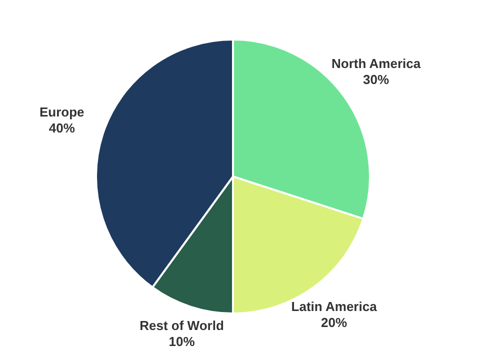  What do you see at coordinates (182, 341) in the screenshot?
I see `data-label: 10%` at bounding box center [182, 341].